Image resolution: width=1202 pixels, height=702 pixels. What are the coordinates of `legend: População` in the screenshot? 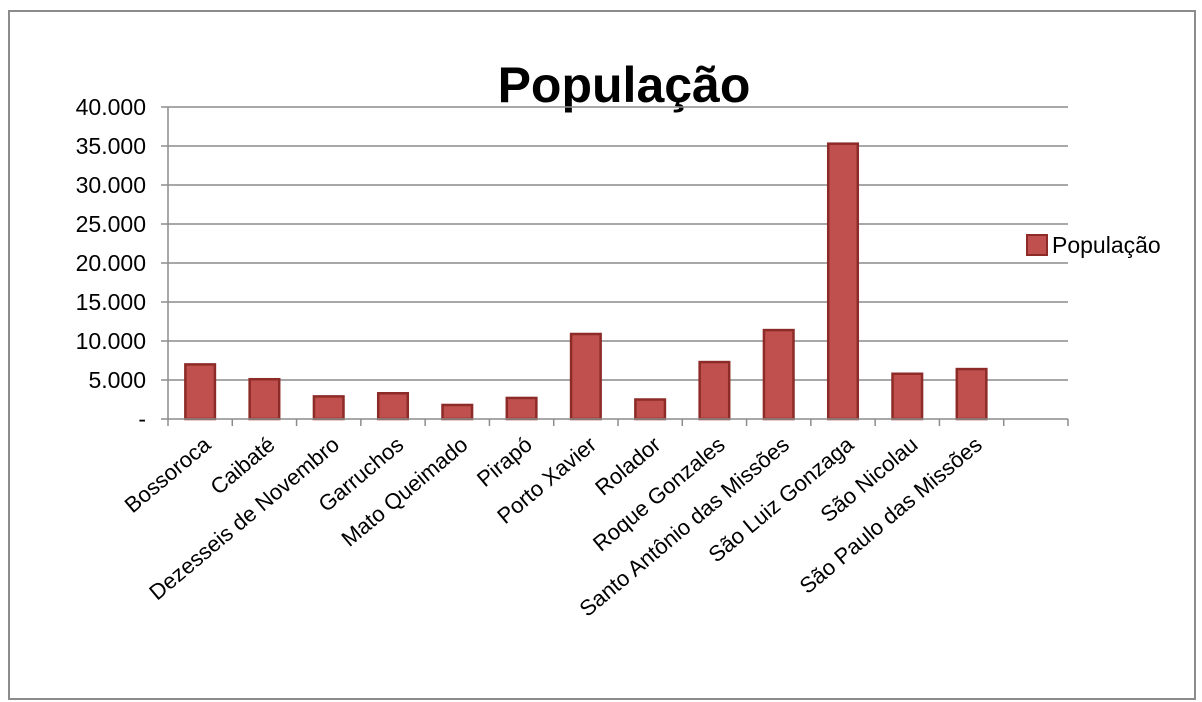 It's located at (1093, 245).